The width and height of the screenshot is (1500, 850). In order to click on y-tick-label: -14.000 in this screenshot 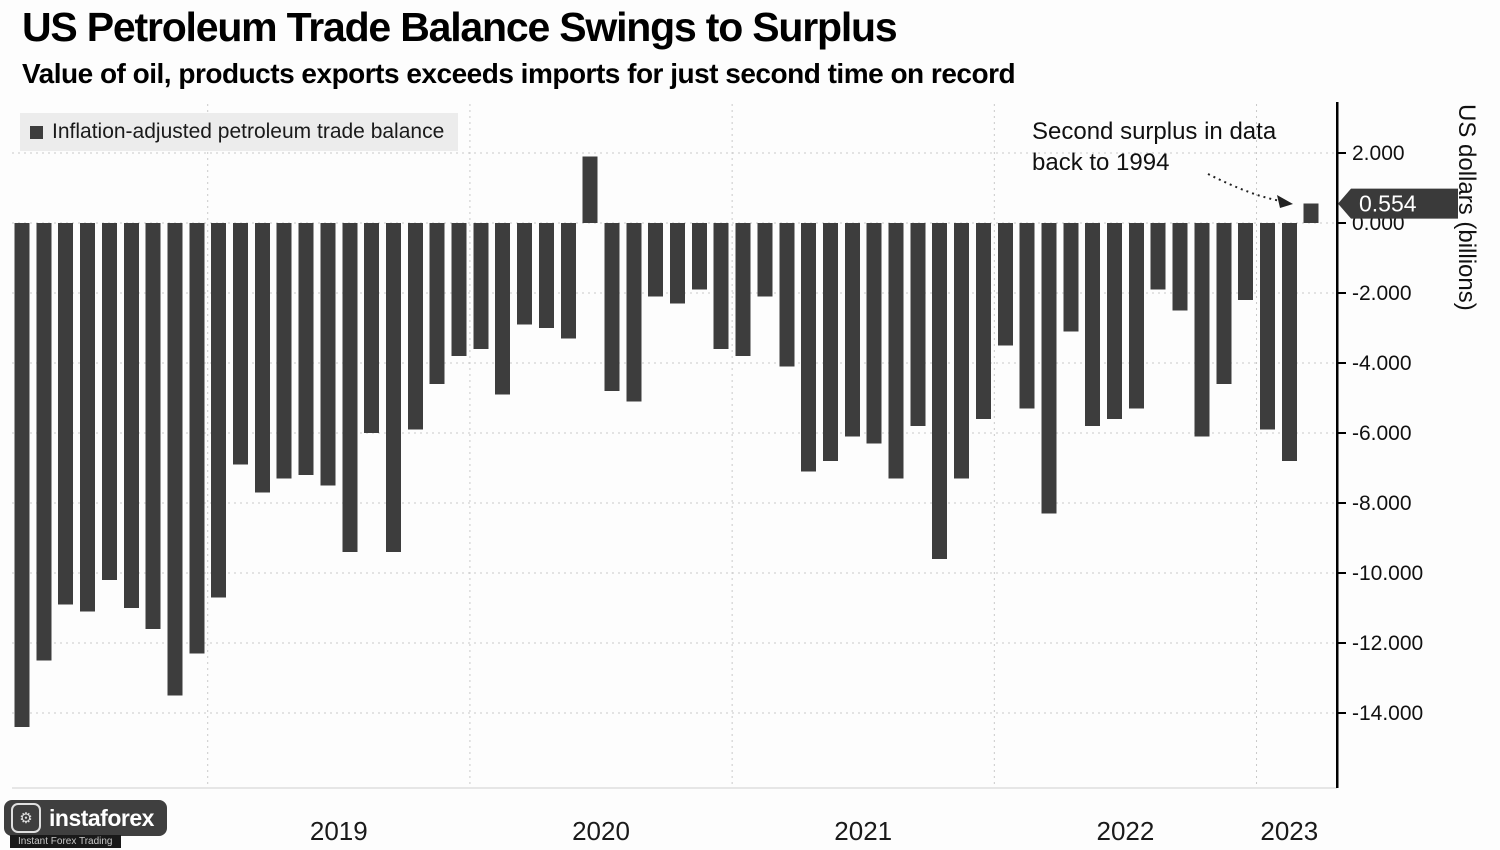, I will do `click(1387, 713)`.